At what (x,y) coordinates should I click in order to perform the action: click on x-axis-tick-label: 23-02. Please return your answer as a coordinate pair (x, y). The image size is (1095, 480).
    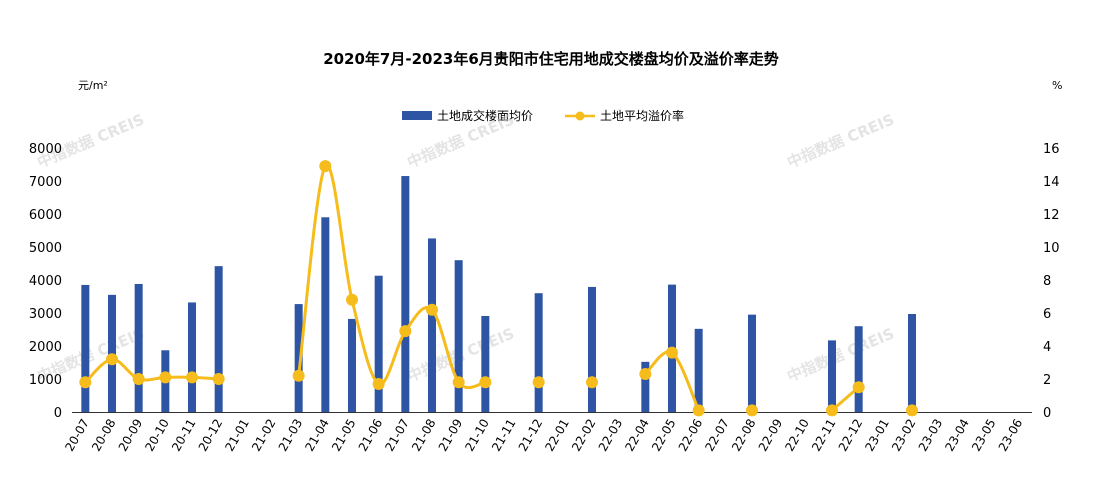
    Looking at the image, I should click on (904, 435).